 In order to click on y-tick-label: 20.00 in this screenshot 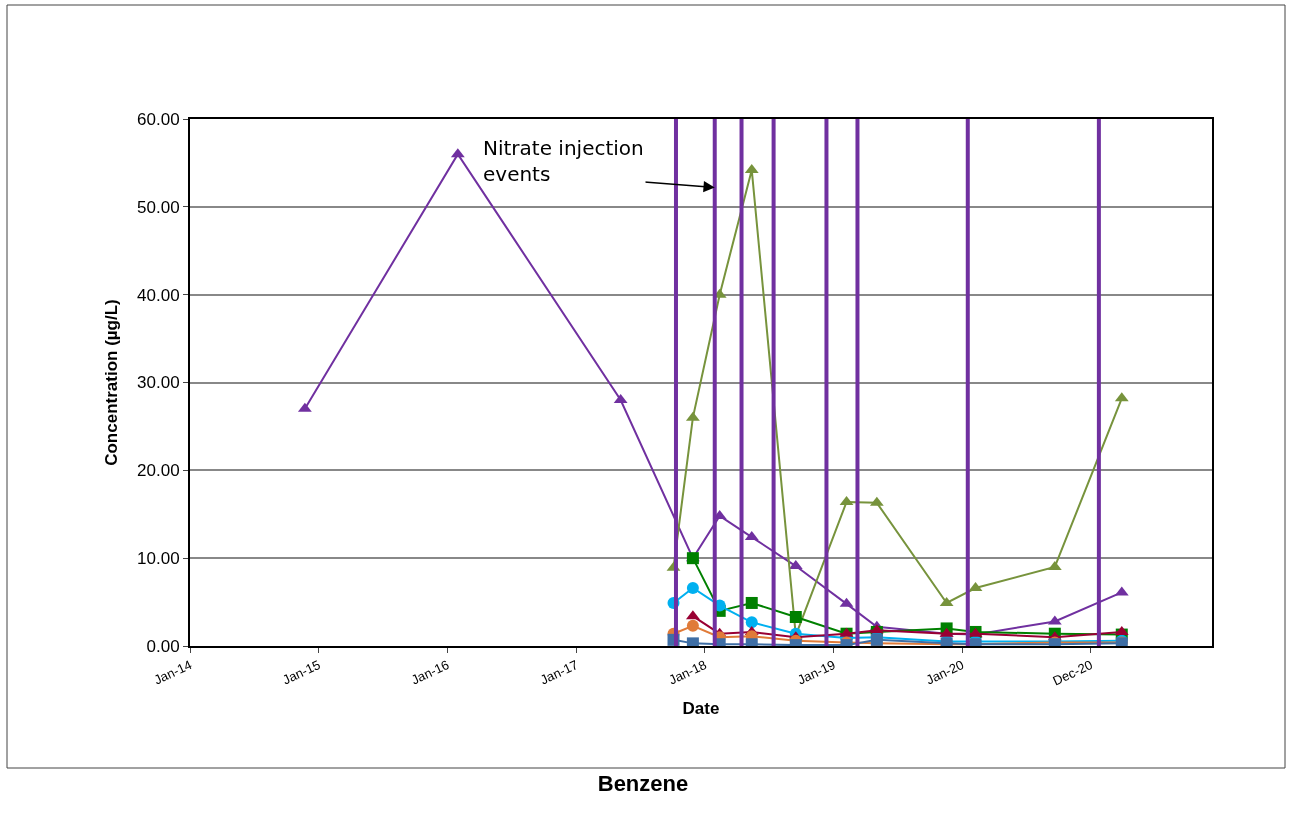, I will do `click(158, 471)`.